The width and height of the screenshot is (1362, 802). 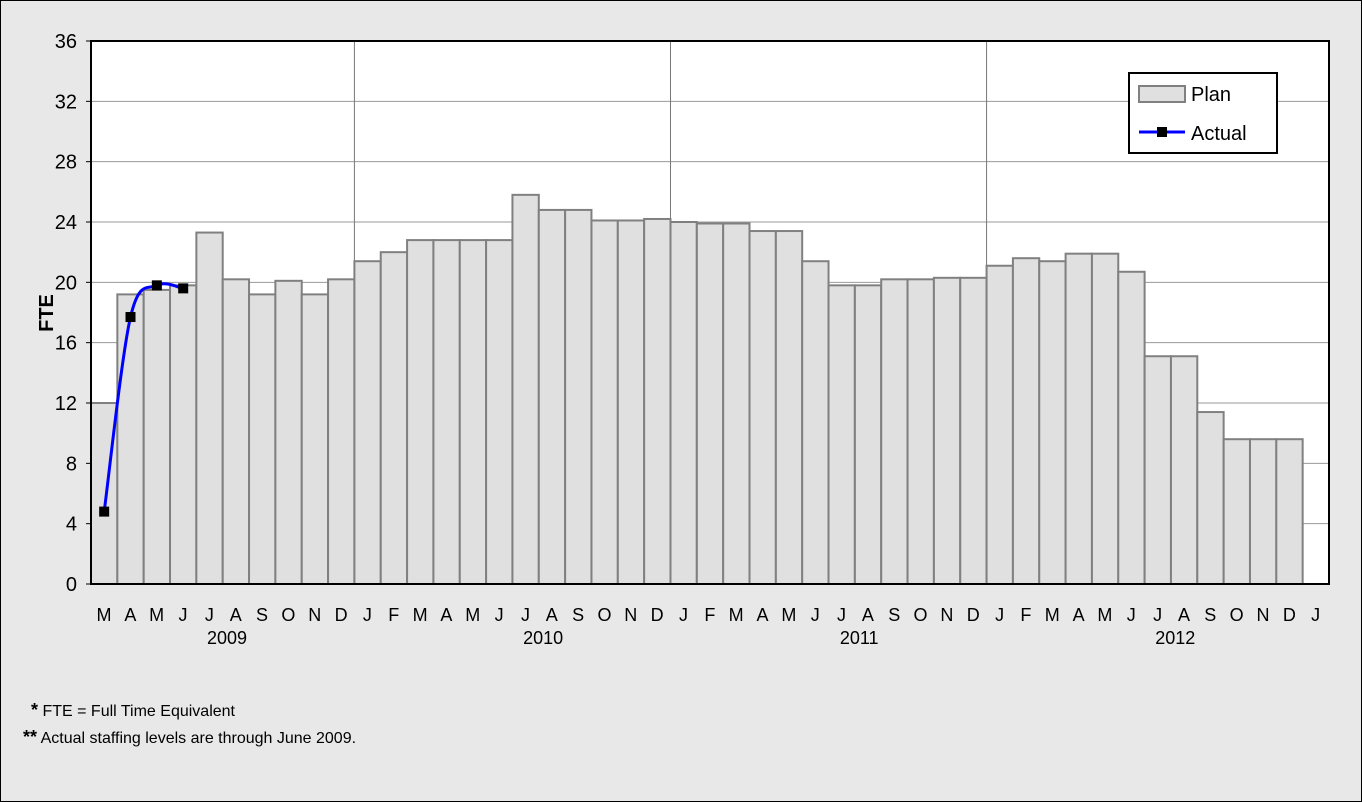 What do you see at coordinates (1237, 615) in the screenshot?
I see `x-tick-label-43: O` at bounding box center [1237, 615].